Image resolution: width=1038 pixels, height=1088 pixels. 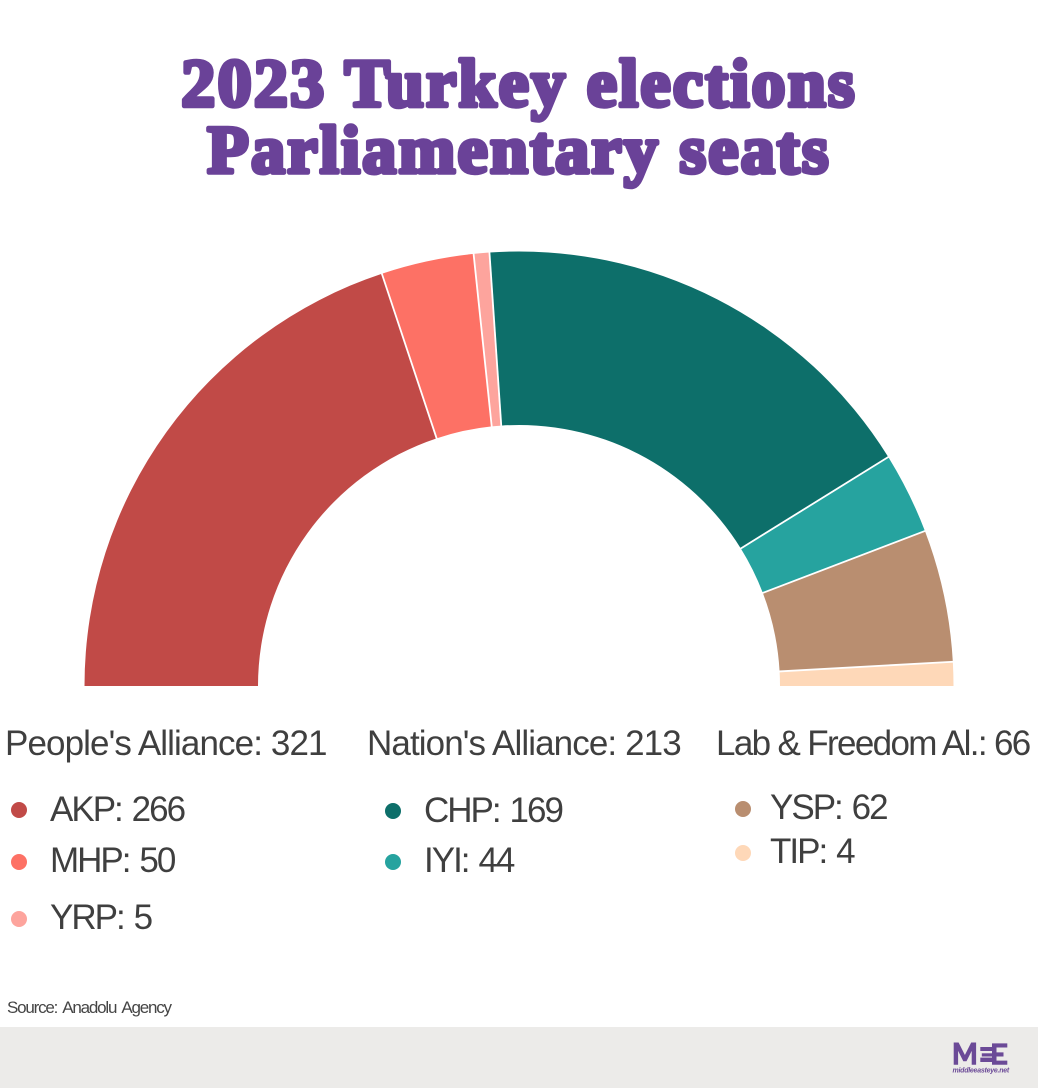 I want to click on svg-text: middleeasteye.net, so click(x=981, y=1071).